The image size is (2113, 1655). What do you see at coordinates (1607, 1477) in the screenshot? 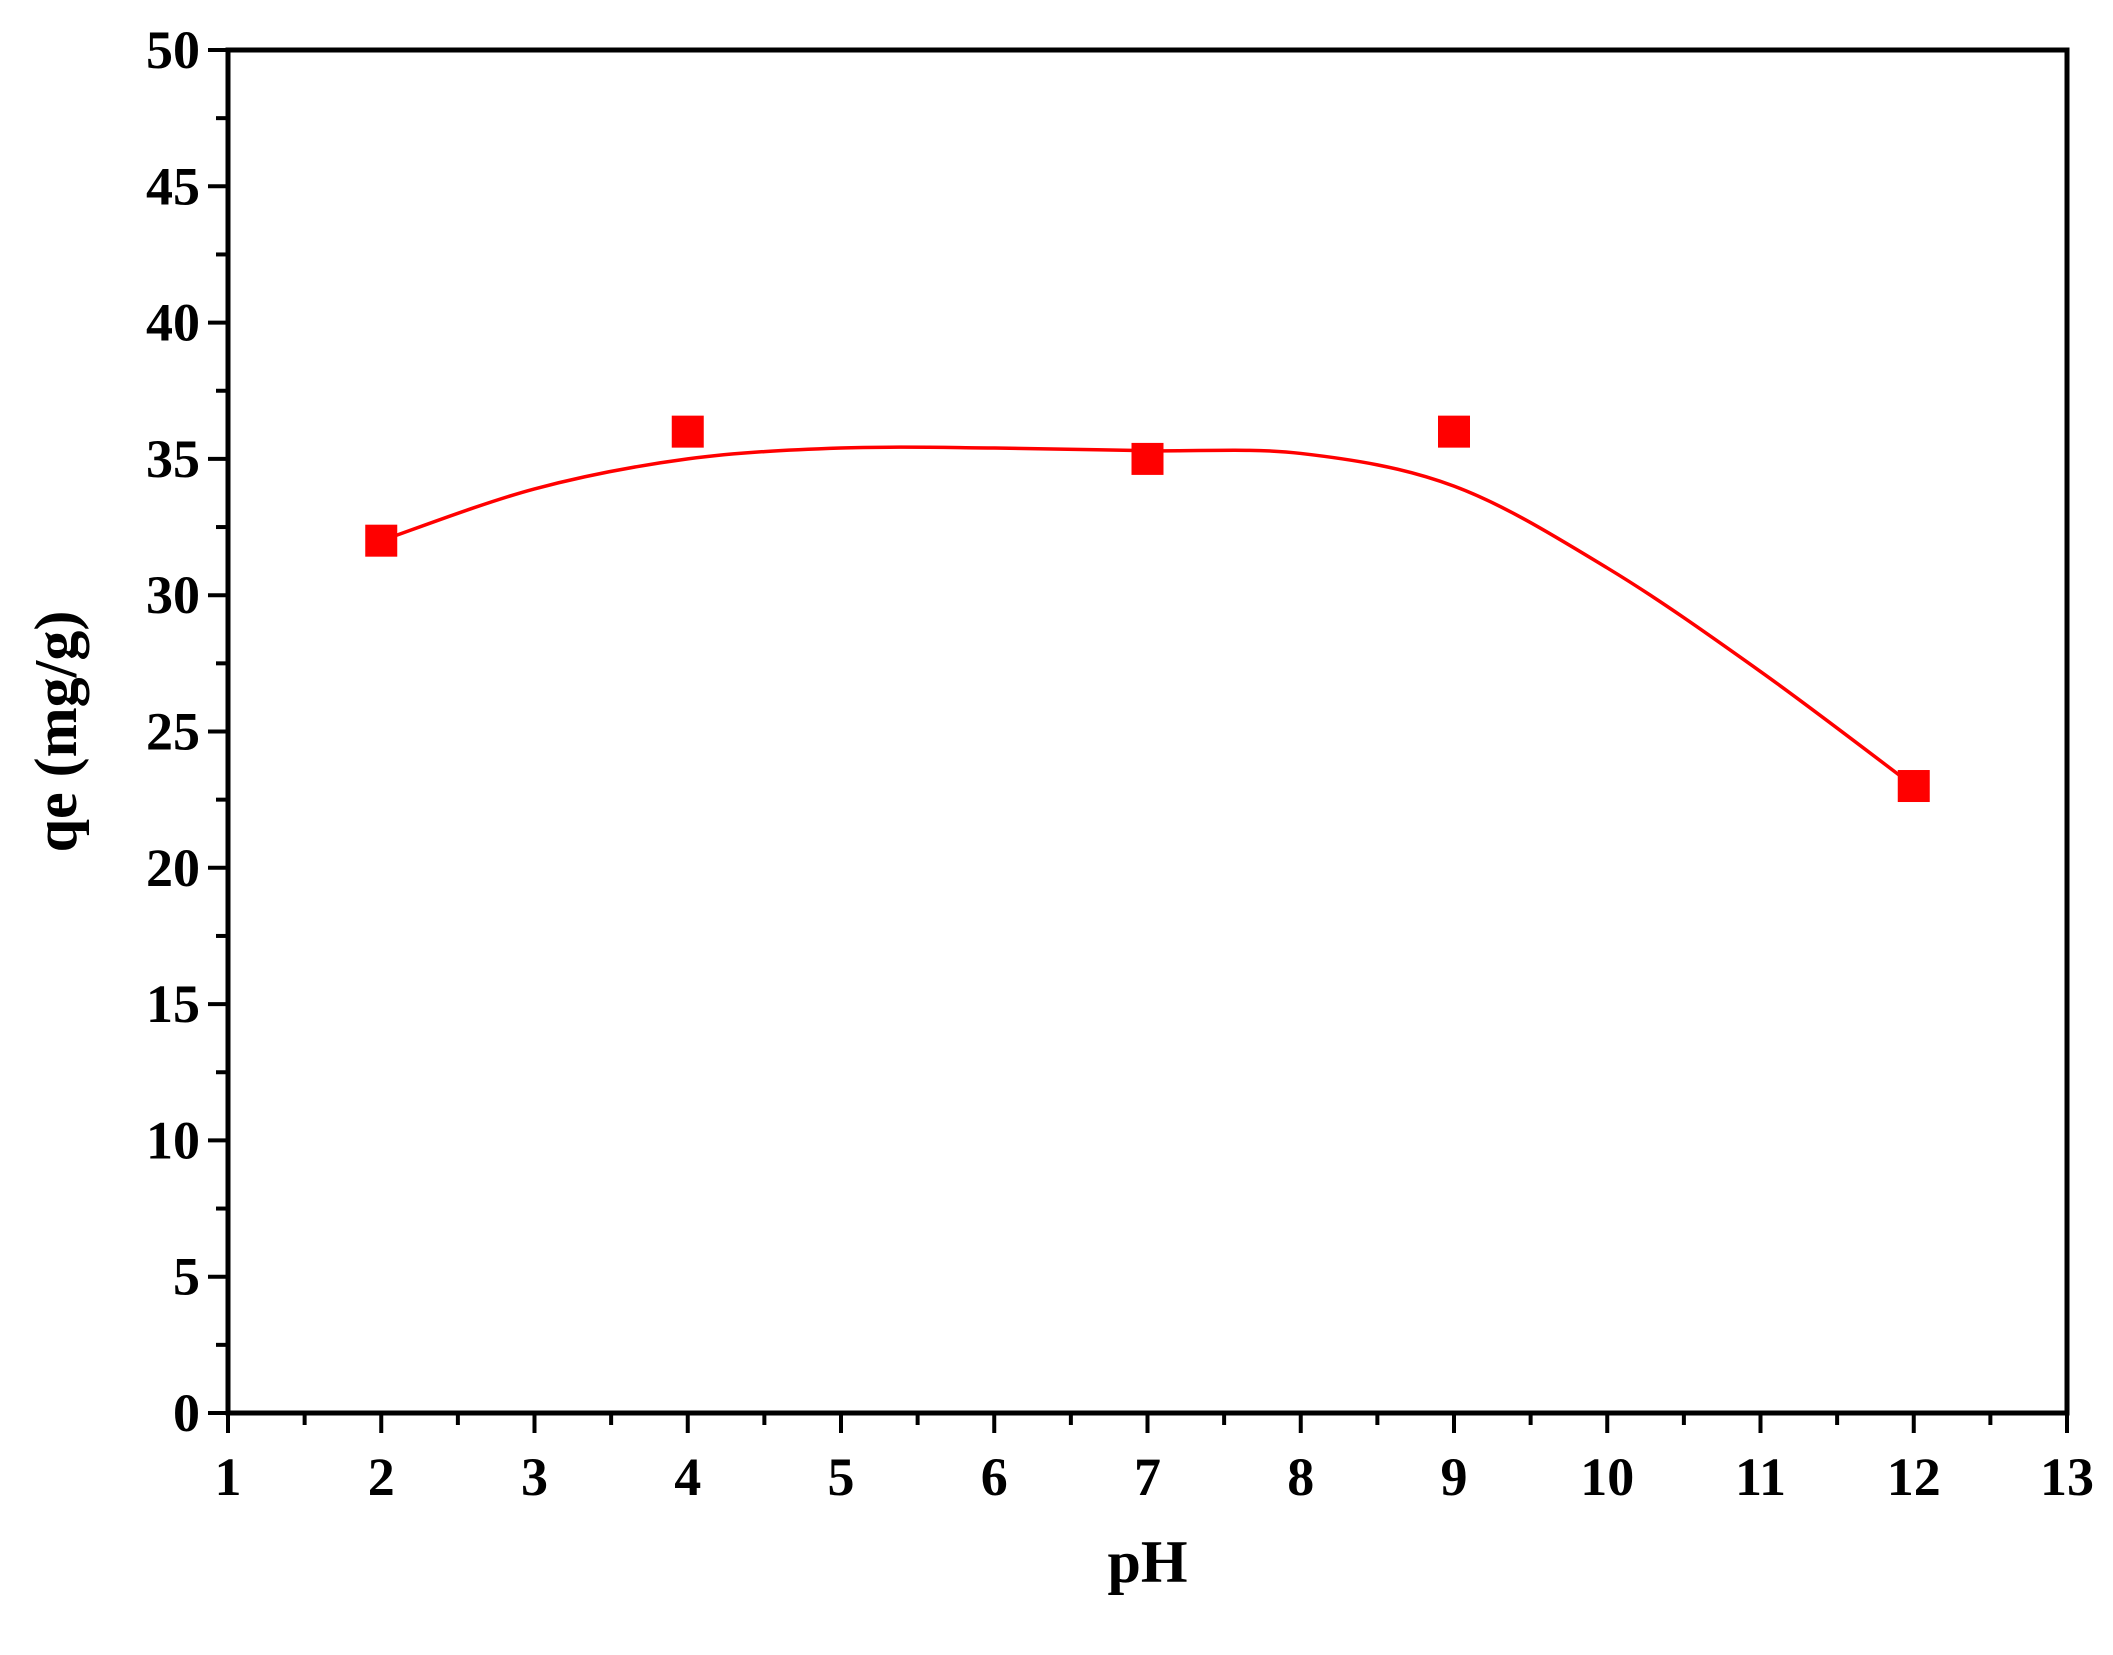
I see `x-tick-label: 10` at bounding box center [1607, 1477].